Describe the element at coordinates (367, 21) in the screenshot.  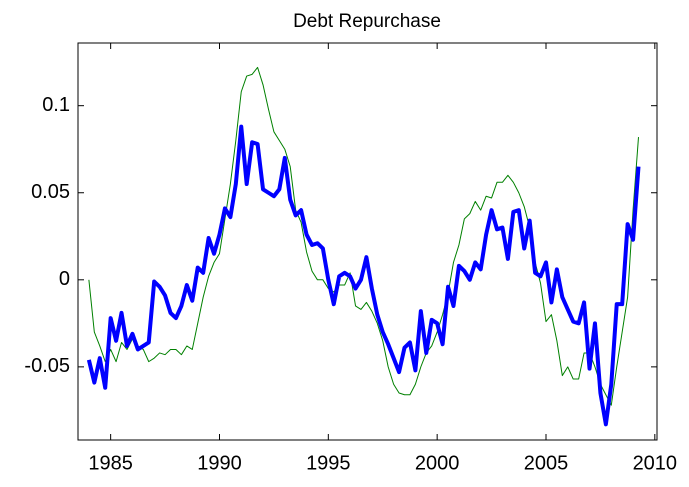
I see `chart-title: Debt Repurchase` at that location.